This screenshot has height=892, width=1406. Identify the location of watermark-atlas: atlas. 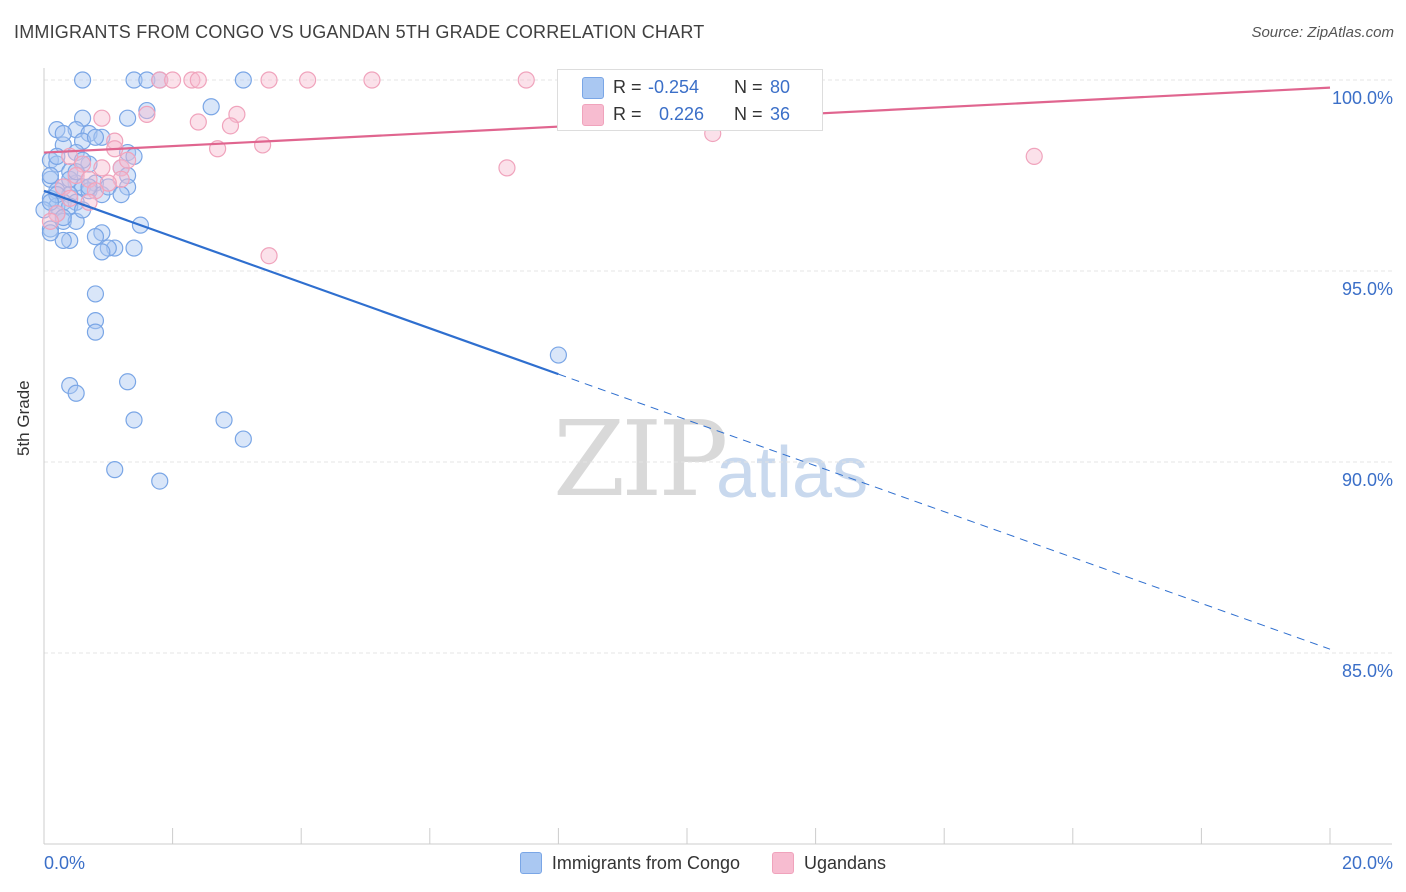
(792, 473).